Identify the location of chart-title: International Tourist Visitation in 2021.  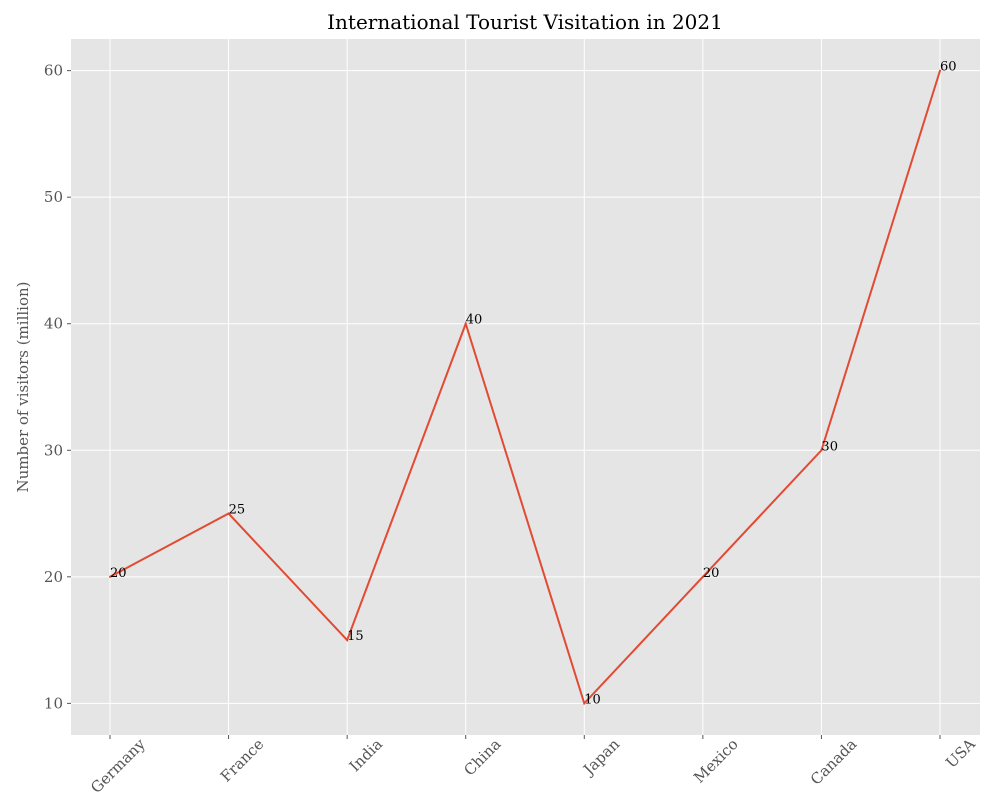
(525, 22).